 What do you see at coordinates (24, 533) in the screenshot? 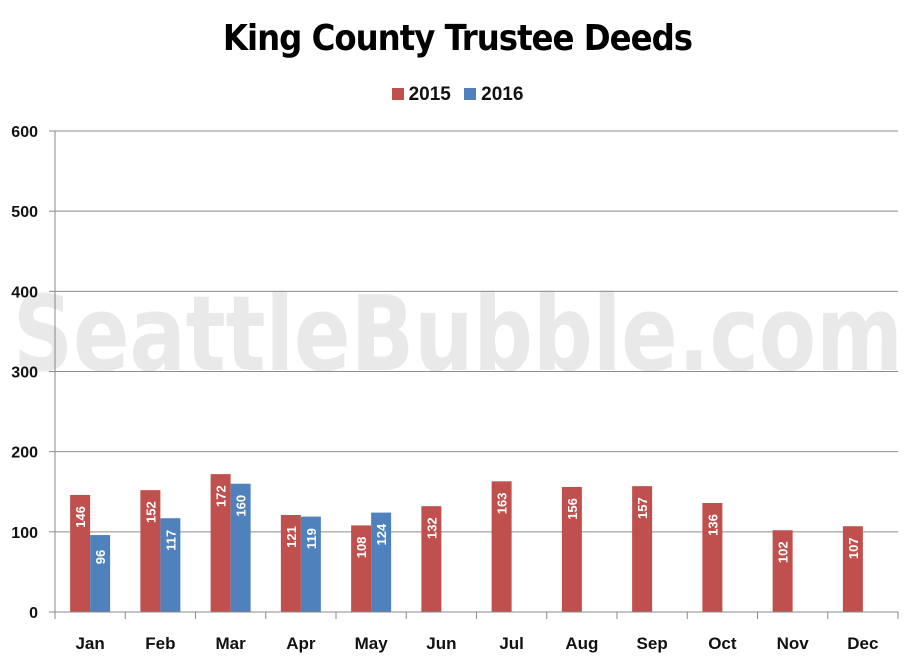
I see `y-tick-label: 100` at bounding box center [24, 533].